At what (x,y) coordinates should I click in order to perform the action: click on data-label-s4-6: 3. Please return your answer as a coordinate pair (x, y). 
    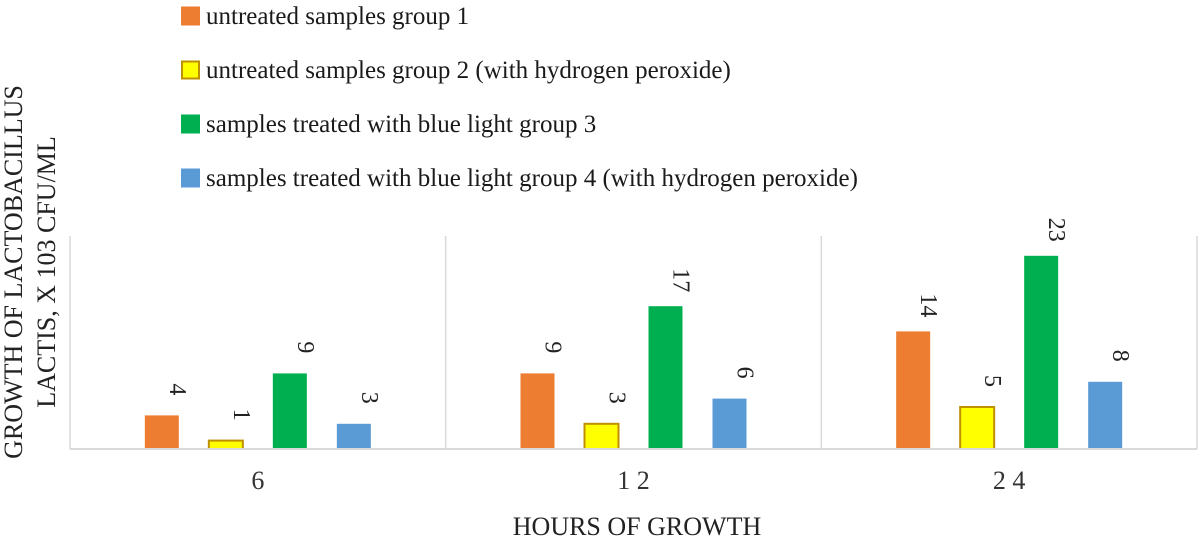
    Looking at the image, I should click on (369, 398).